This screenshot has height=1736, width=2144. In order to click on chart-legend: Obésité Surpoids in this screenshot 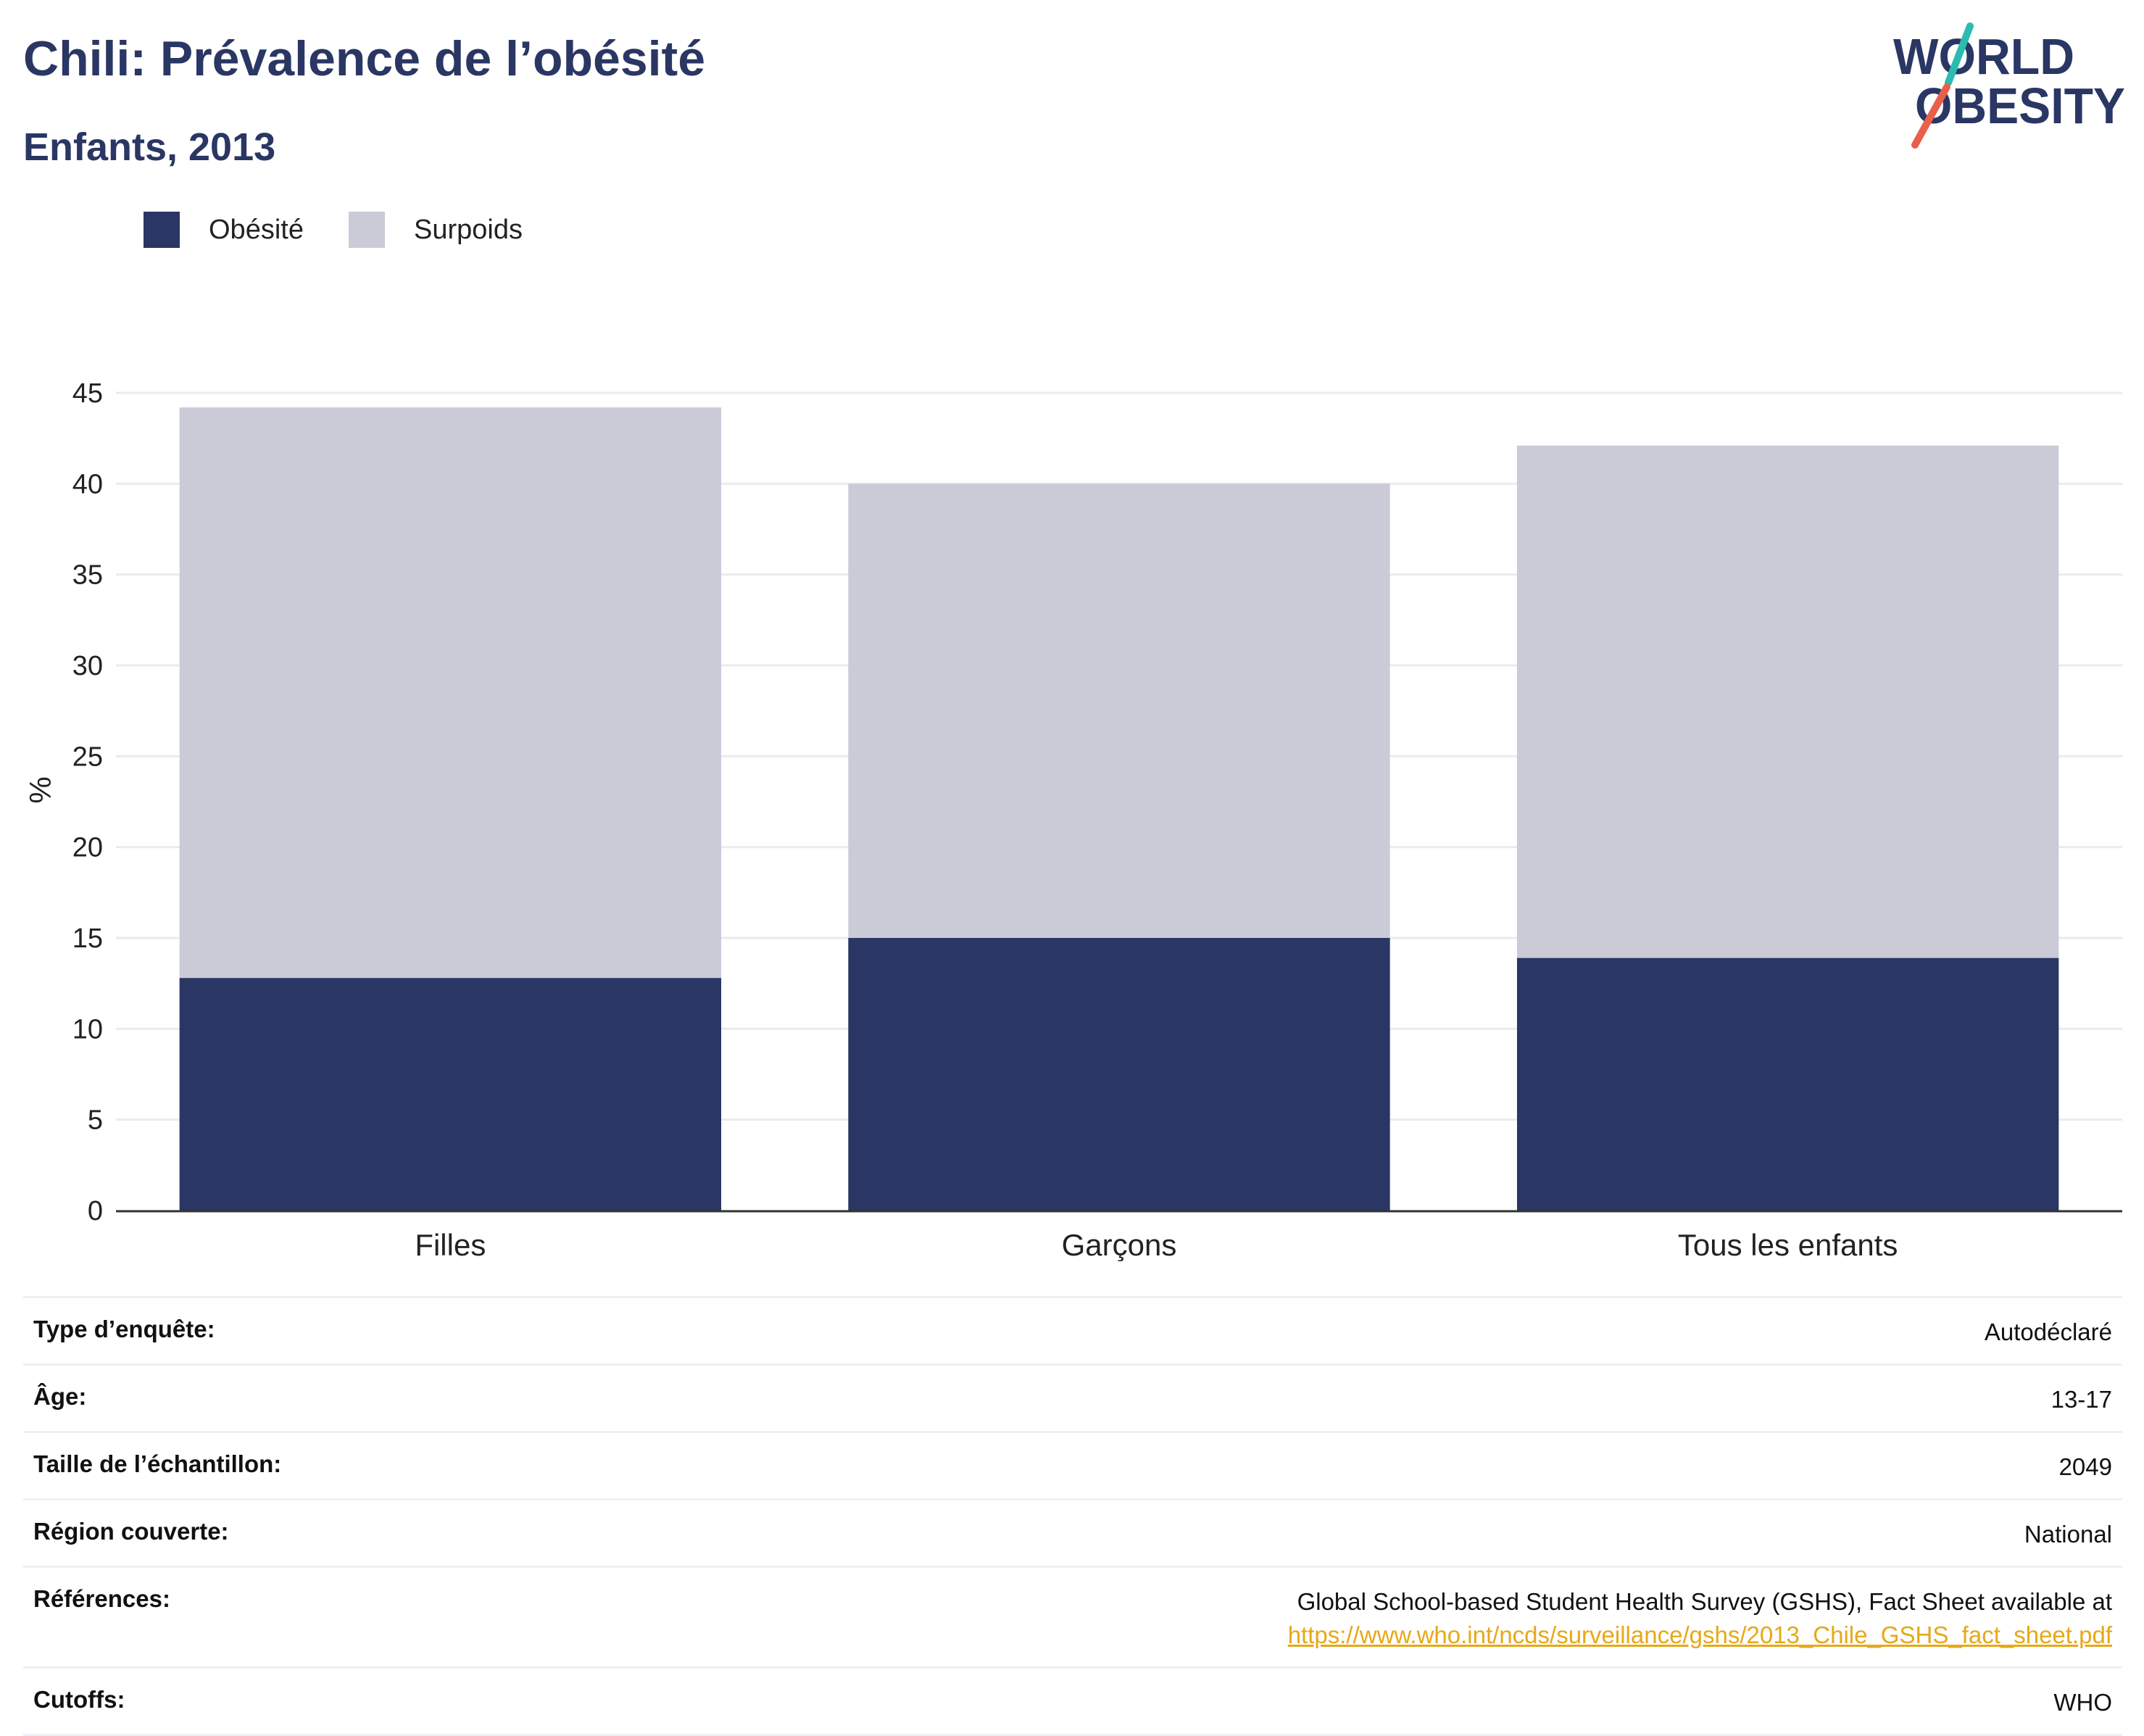, I will do `click(356, 230)`.